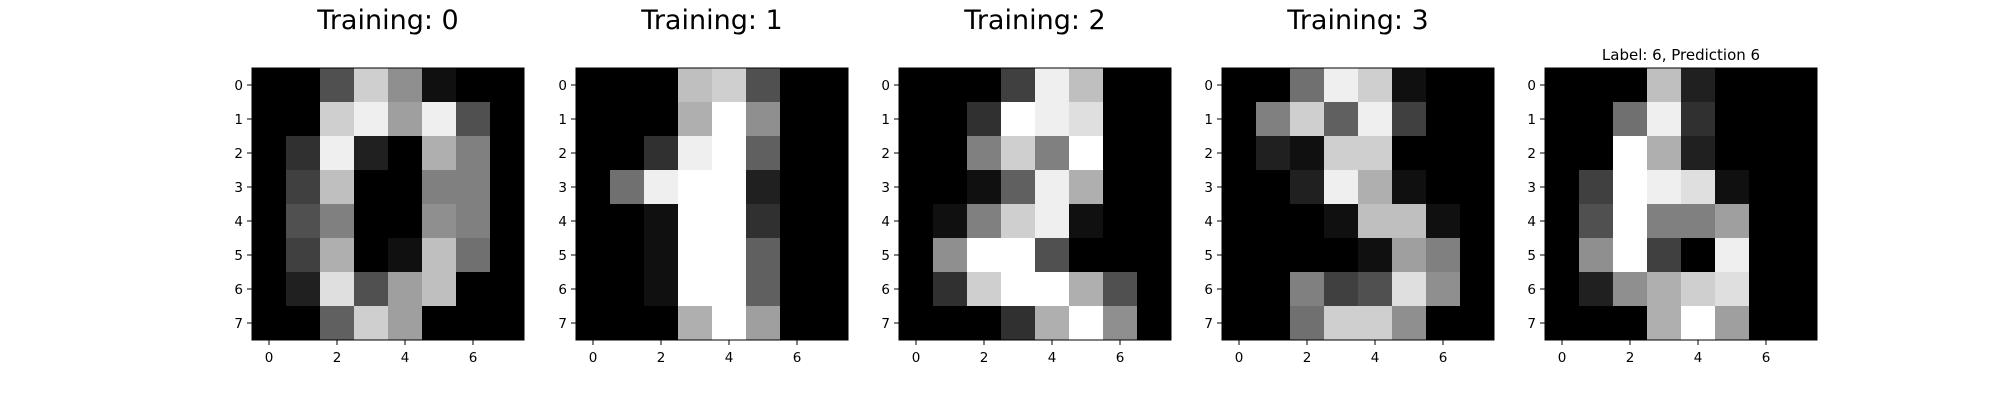  I want to click on pixel-grid, so click(712, 204).